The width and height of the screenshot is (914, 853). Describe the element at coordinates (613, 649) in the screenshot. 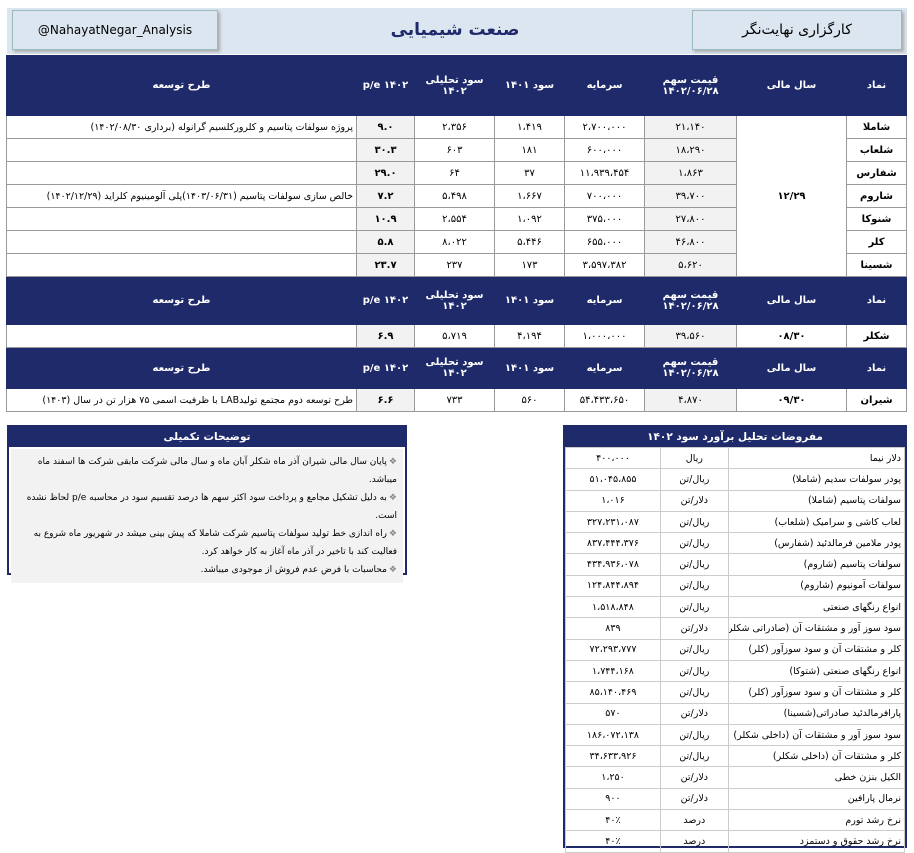

I see `value: ۷۲،۲۹۳،۷۷۷` at that location.